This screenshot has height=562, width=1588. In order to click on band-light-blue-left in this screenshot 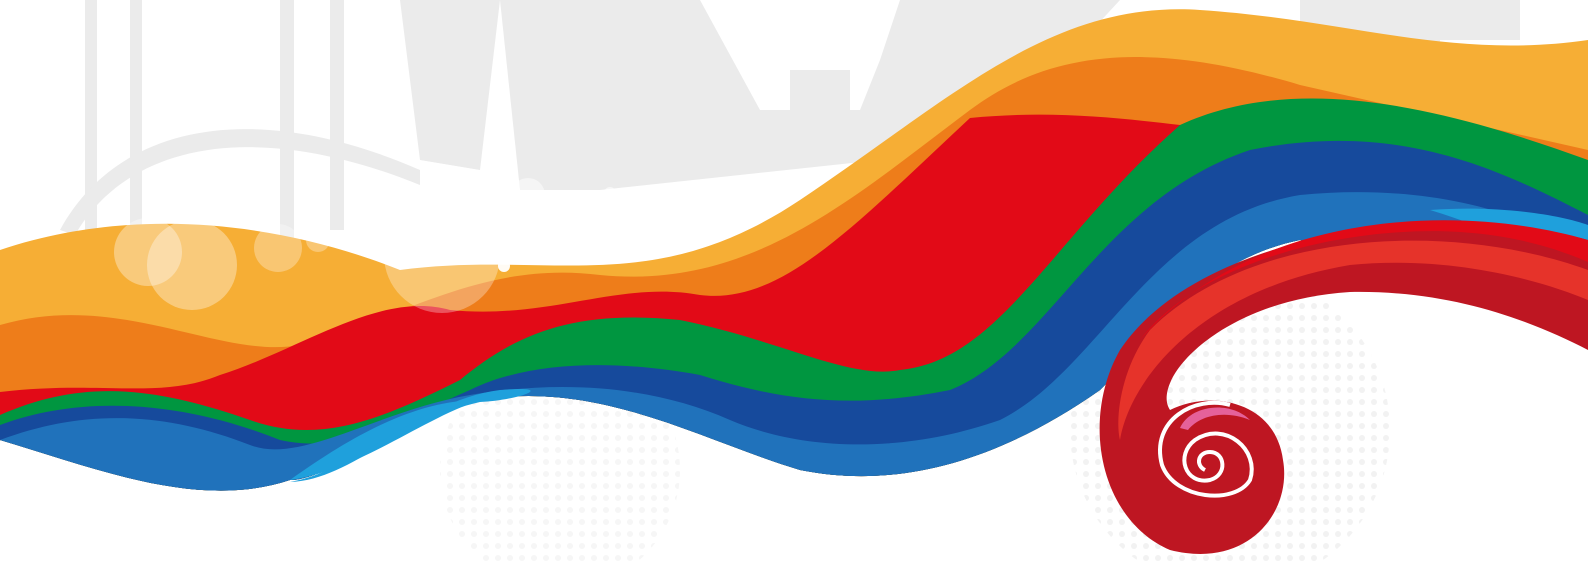, I will do `click(410, 435)`.